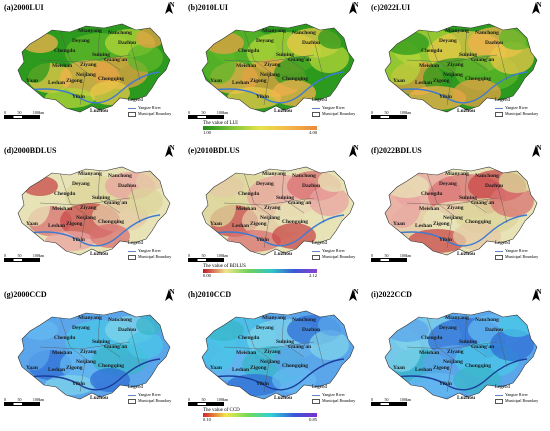 This screenshot has width=550, height=431. I want to click on city-label: Yaan, so click(216, 224).